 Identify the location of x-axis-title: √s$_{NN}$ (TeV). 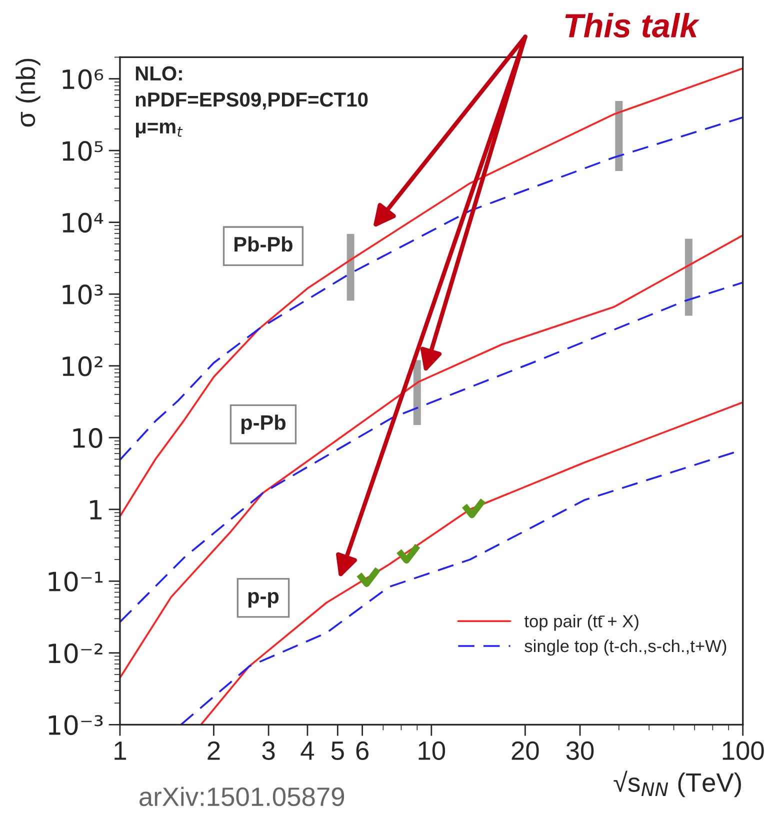
(677, 784).